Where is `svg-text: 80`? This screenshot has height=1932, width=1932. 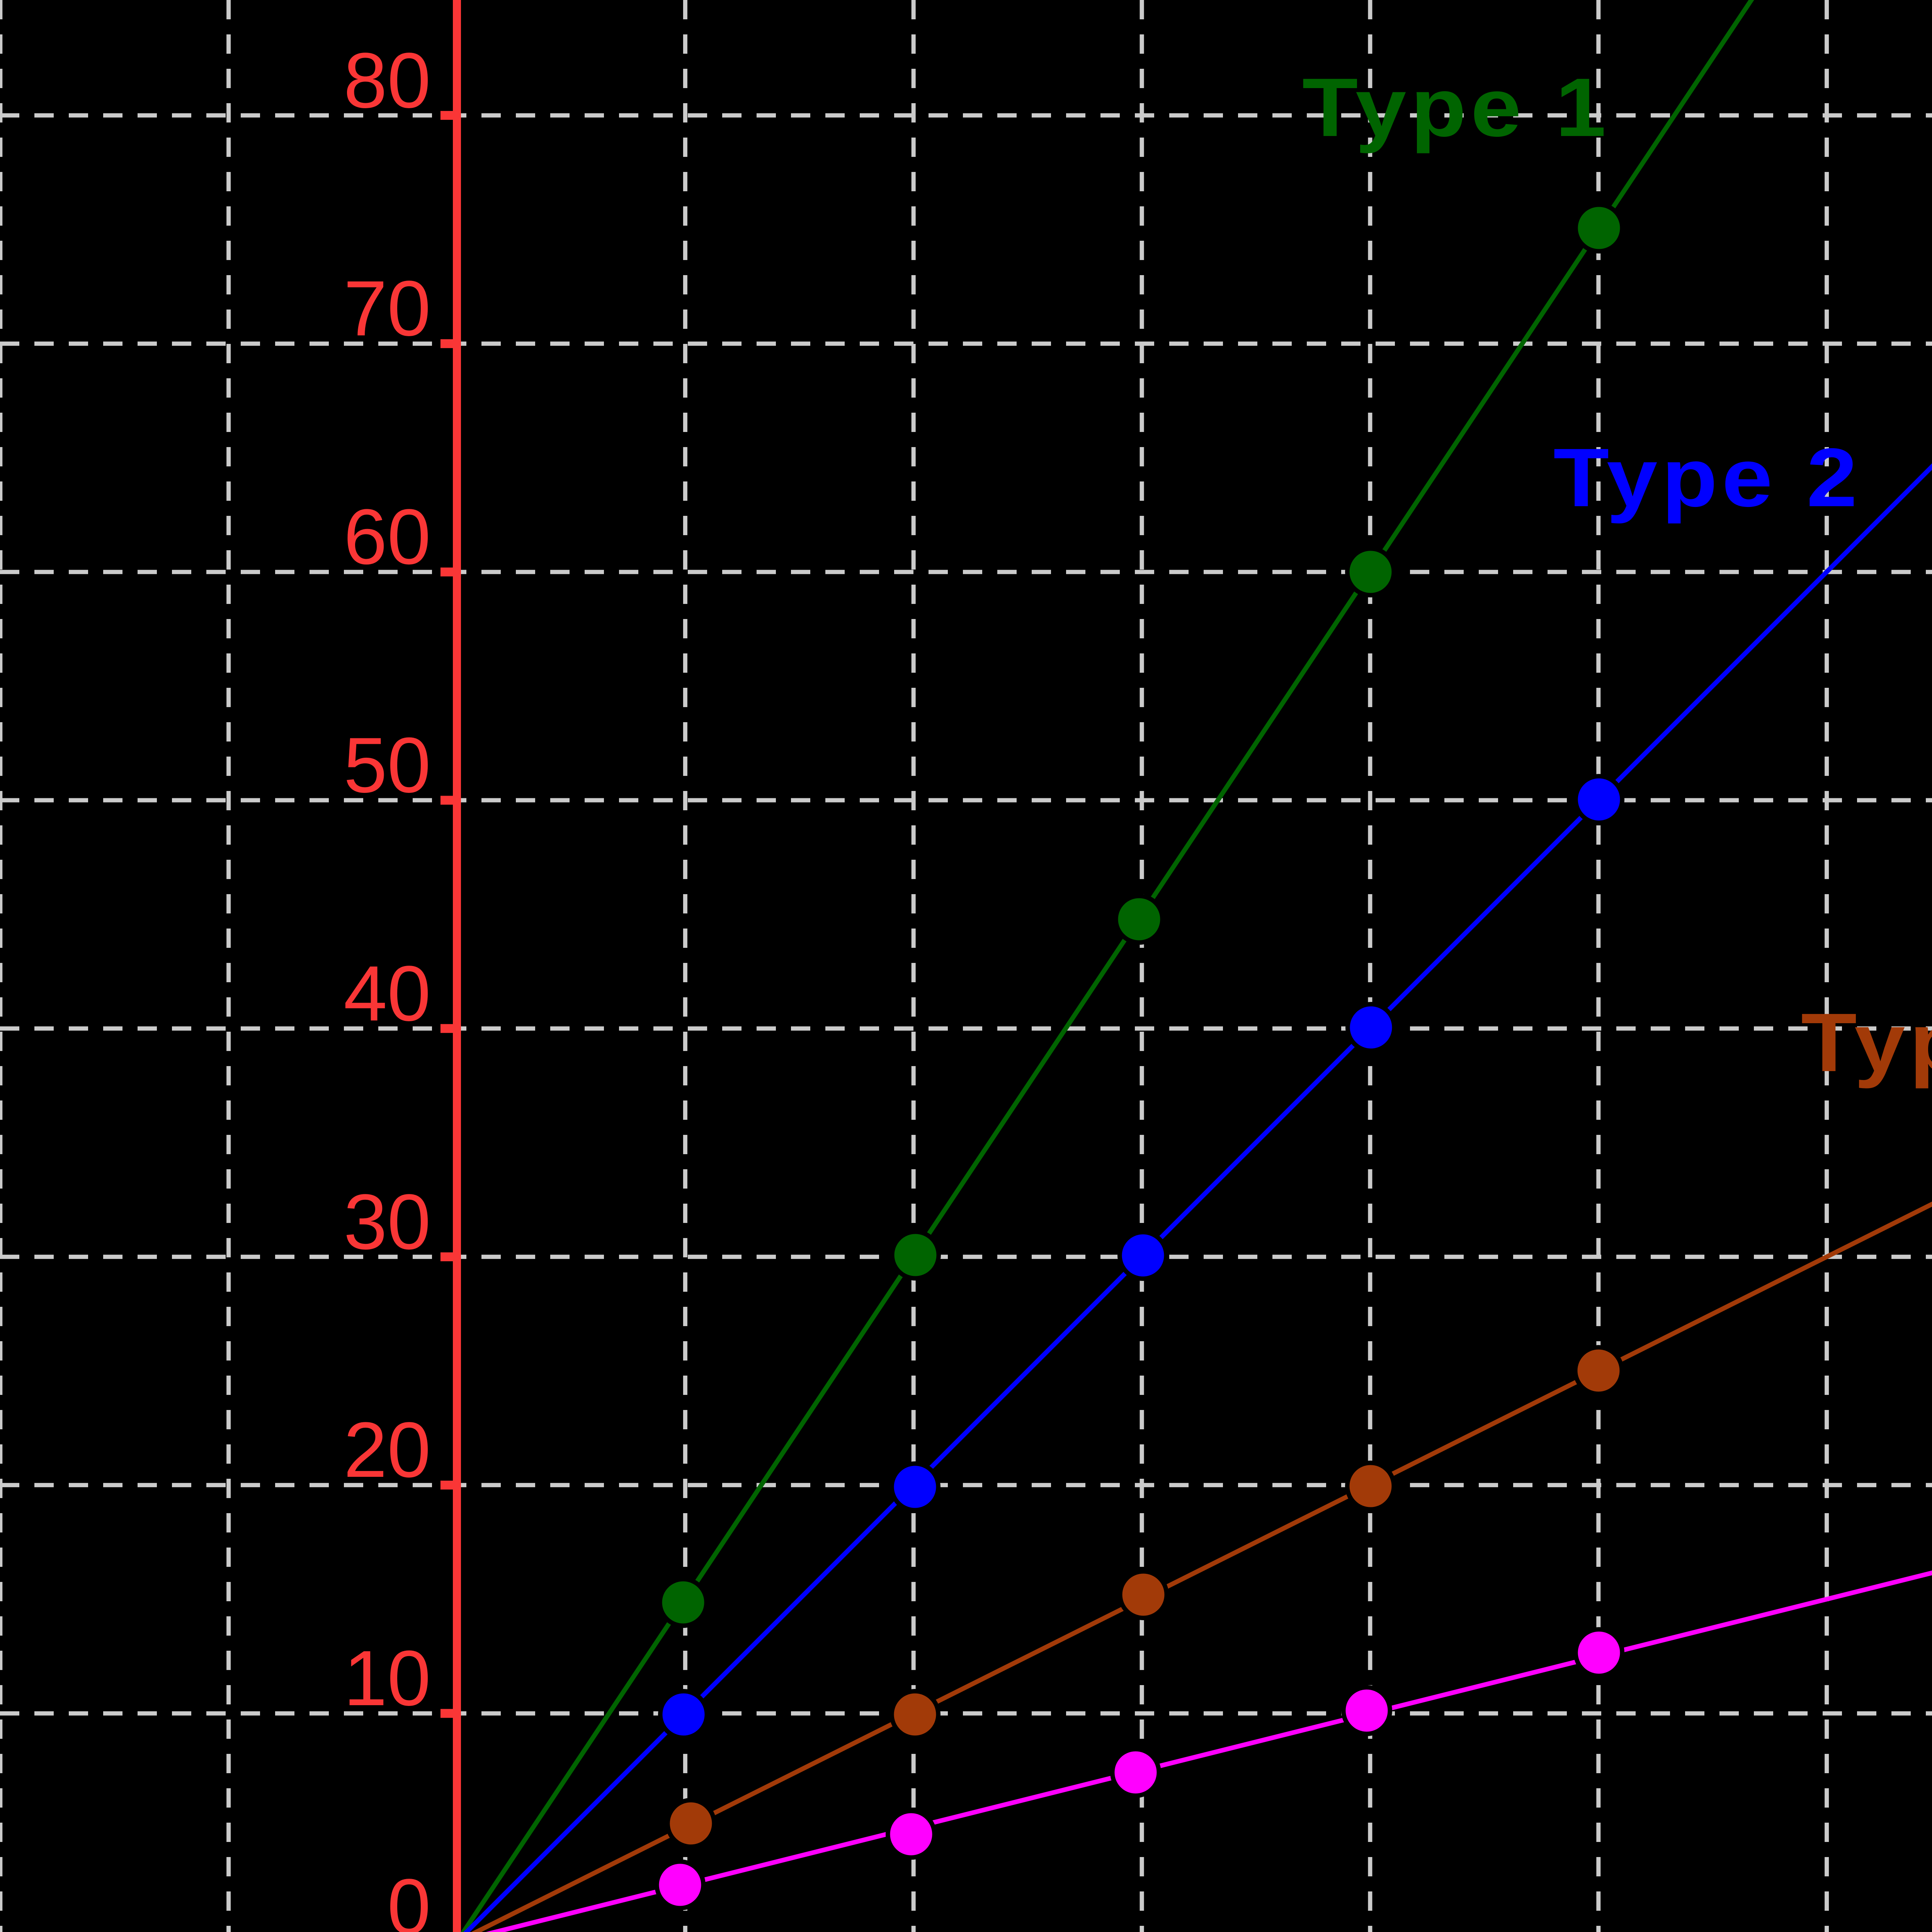
svg-text: 80 is located at coordinates (388, 81).